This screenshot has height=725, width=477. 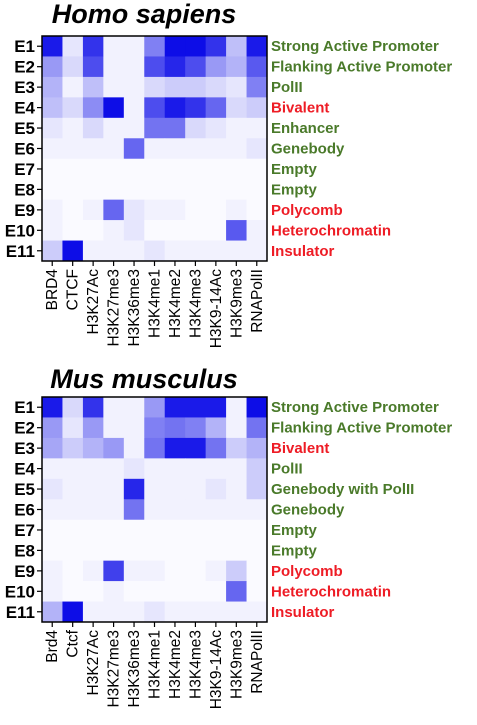 I want to click on column-label: H3K36me3, so click(x=134, y=669).